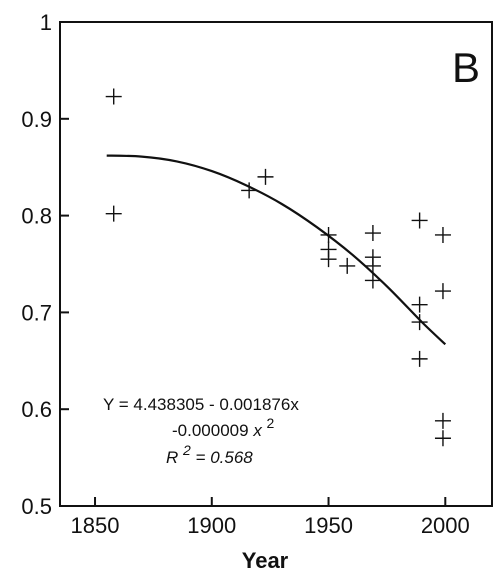 The image size is (497, 576). I want to click on r-squared-var: R, so click(172, 457).